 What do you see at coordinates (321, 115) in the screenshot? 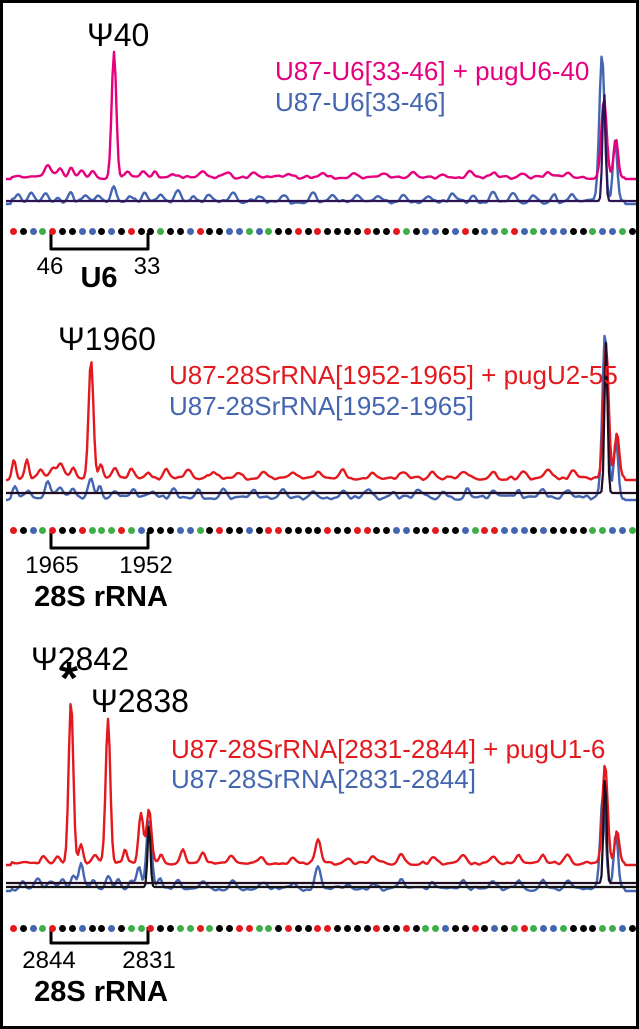
I see `trace-U87-U6[33-46] + pugU6-40` at bounding box center [321, 115].